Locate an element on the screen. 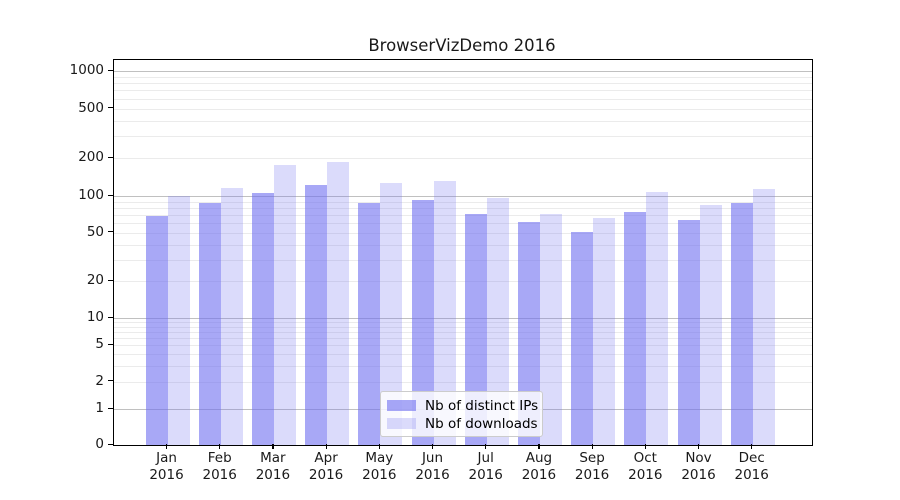 The image size is (900, 500). bar-downloads-mar is located at coordinates (284, 304).